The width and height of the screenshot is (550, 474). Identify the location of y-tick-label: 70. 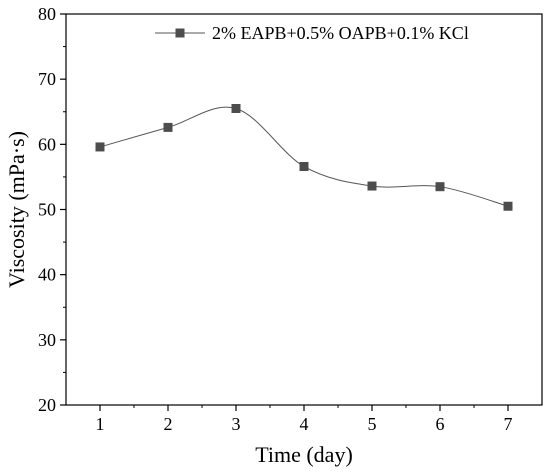
(47, 79).